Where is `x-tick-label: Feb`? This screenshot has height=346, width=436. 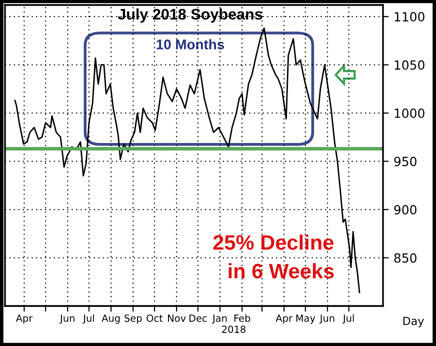 x-tick-label: Feb is located at coordinates (242, 318).